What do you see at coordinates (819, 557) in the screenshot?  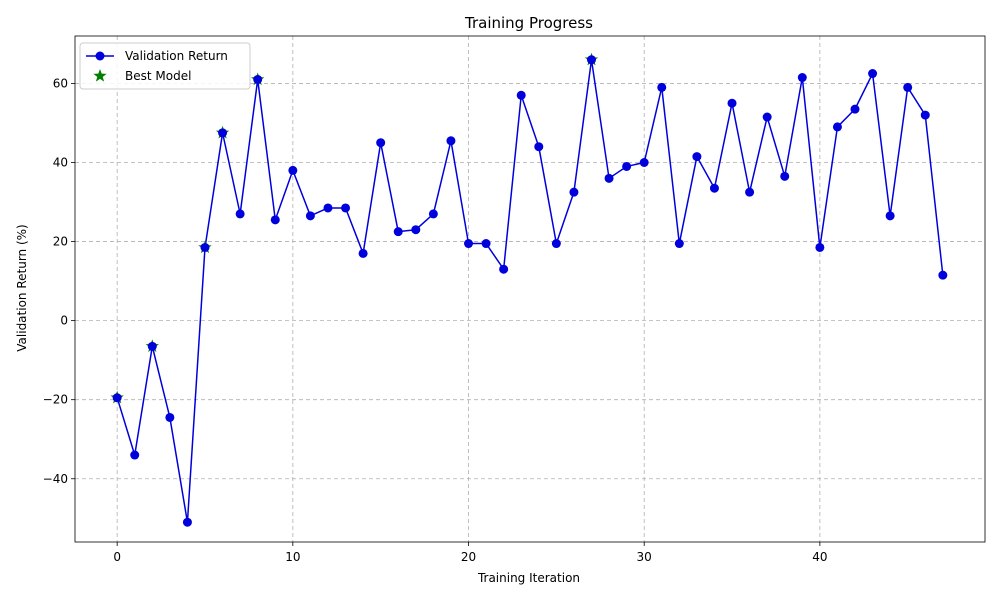 I see `x-tick-label: 40` at bounding box center [819, 557].